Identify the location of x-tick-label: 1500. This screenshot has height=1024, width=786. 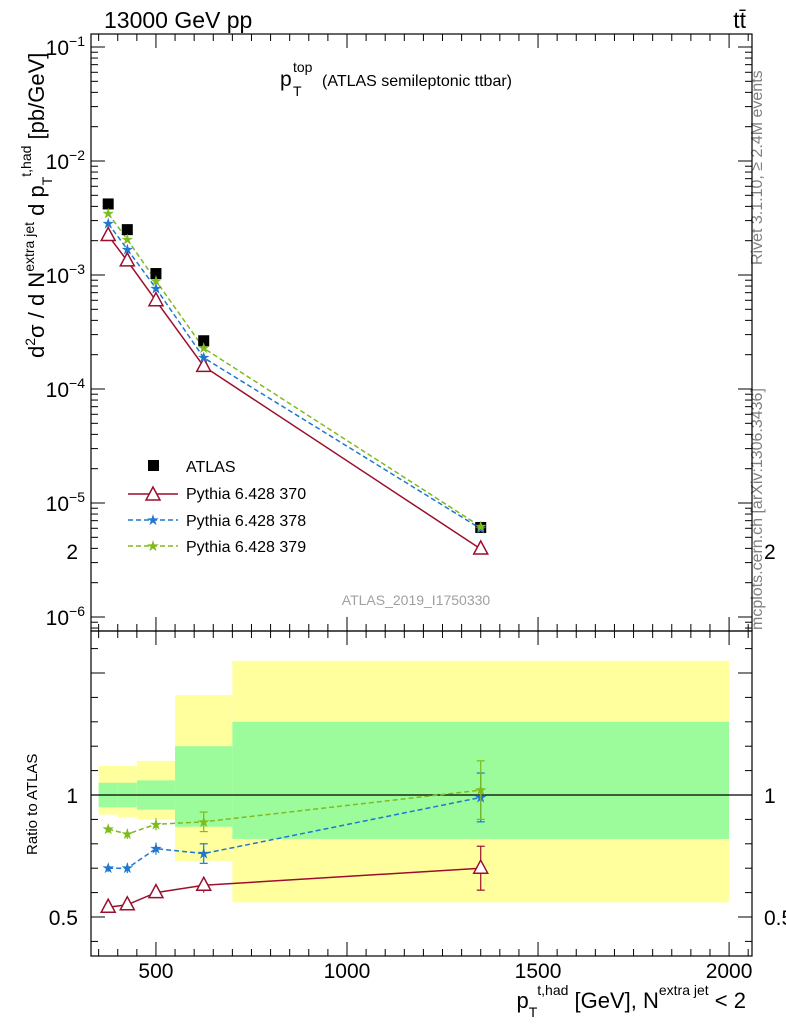
(538, 971).